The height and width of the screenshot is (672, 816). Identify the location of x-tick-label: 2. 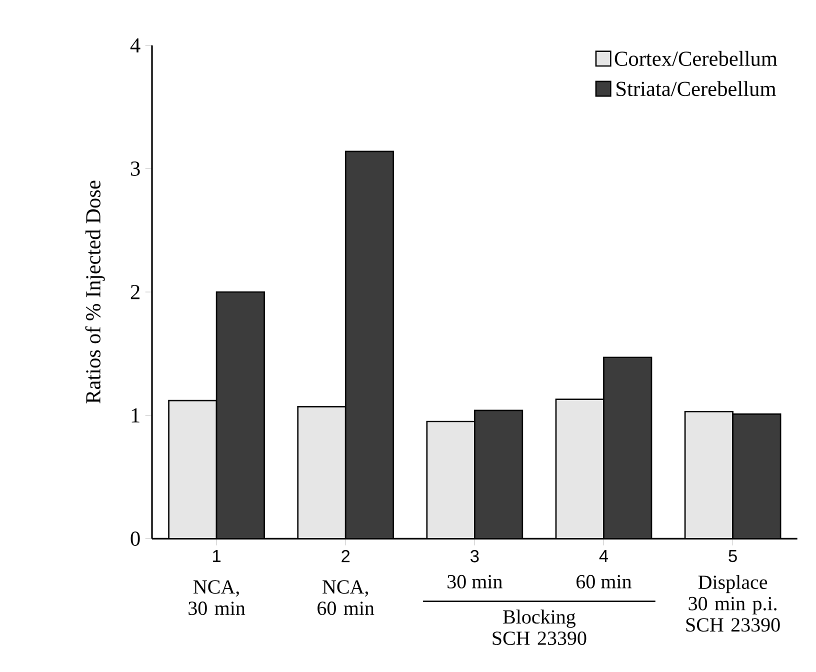
(346, 556).